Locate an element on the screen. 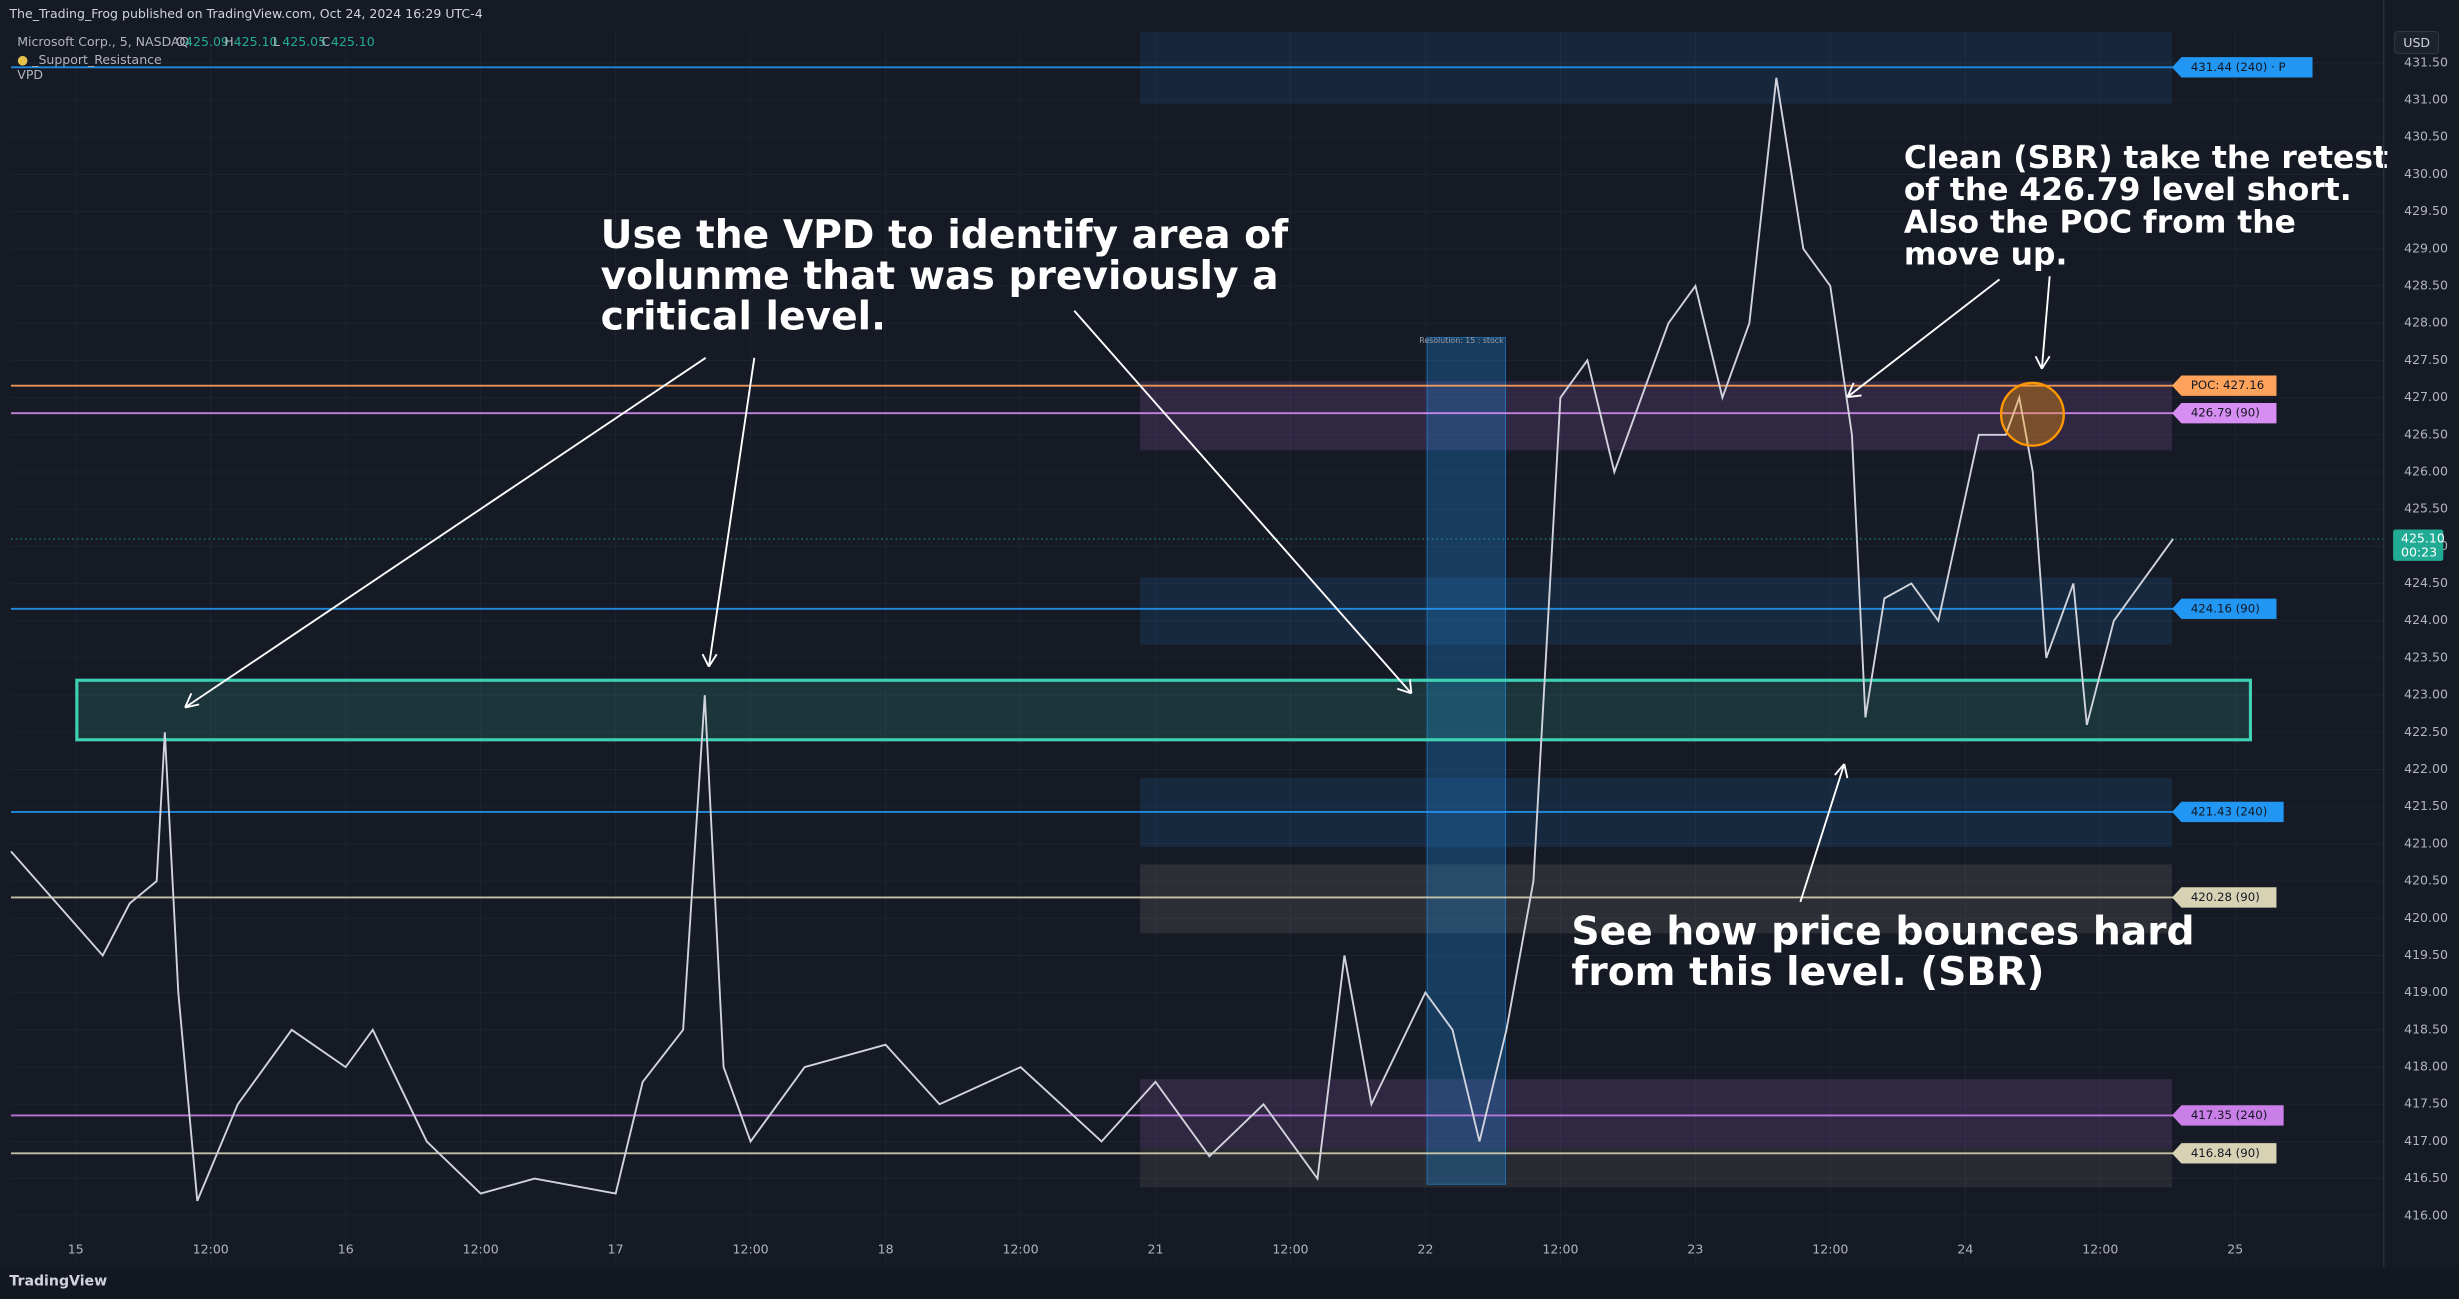  last-price-label: 425.10 is located at coordinates (2423, 537).